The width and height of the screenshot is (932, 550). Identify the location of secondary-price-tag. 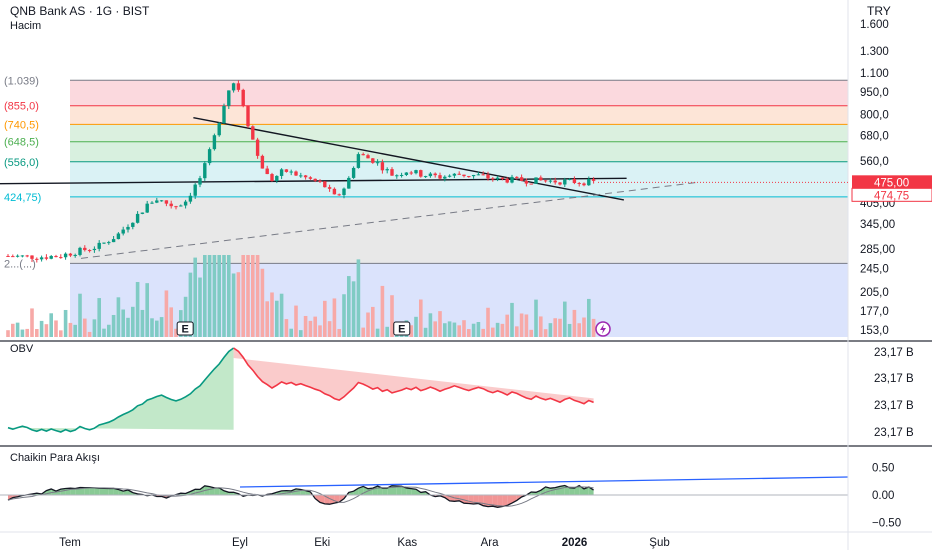
(891, 194).